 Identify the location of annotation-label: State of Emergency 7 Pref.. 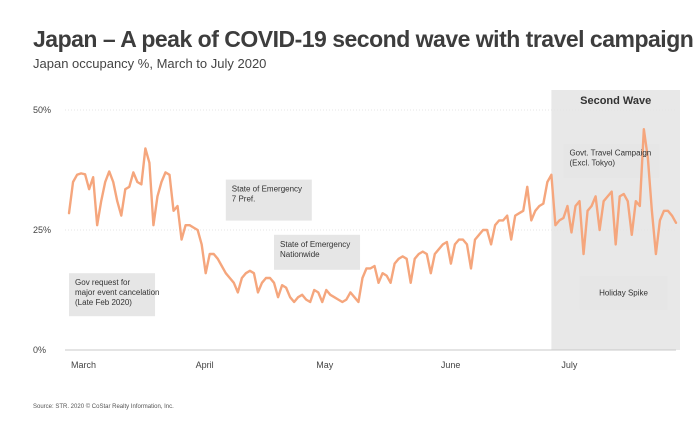
(267, 194).